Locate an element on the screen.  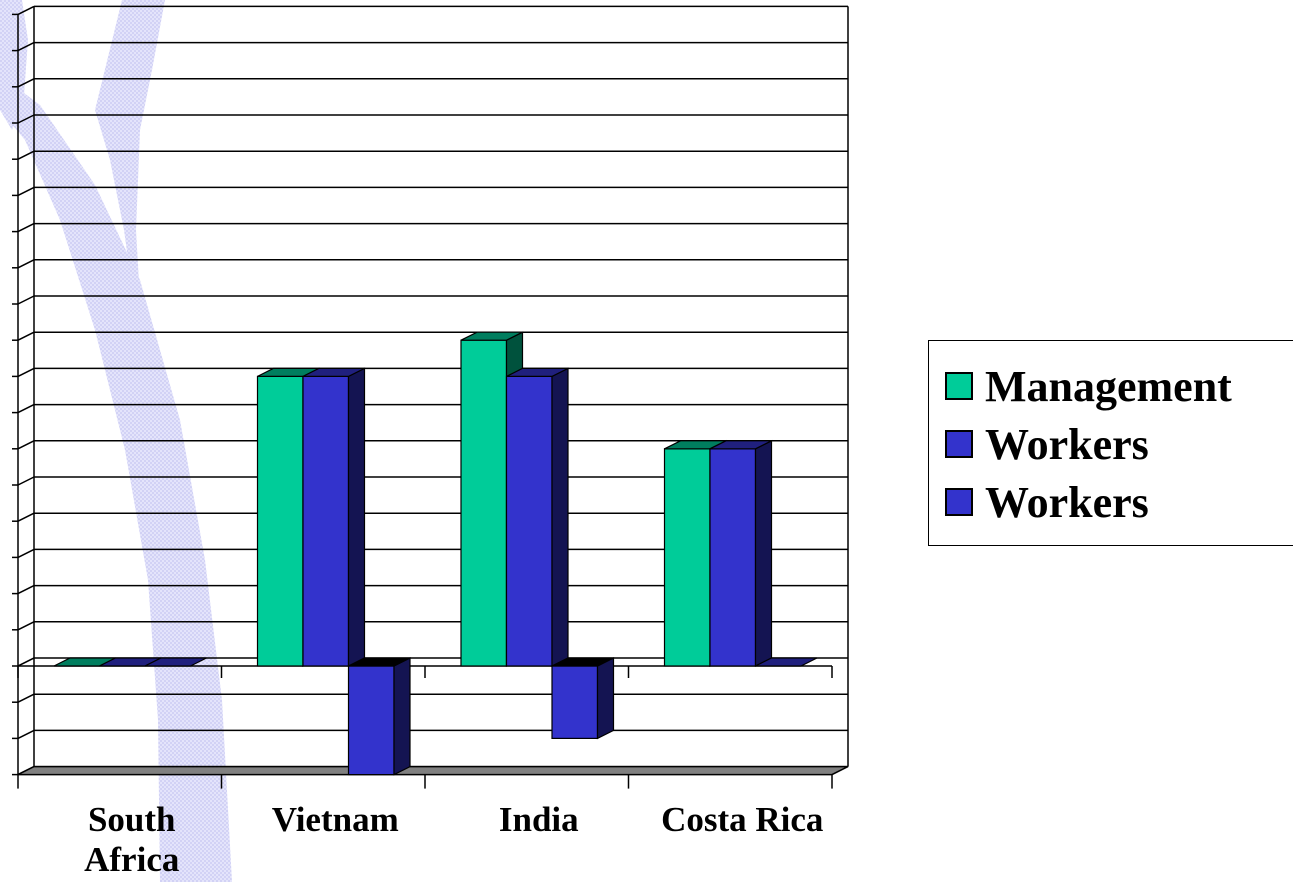
legend: Management Workers Workers is located at coordinates (1110, 443).